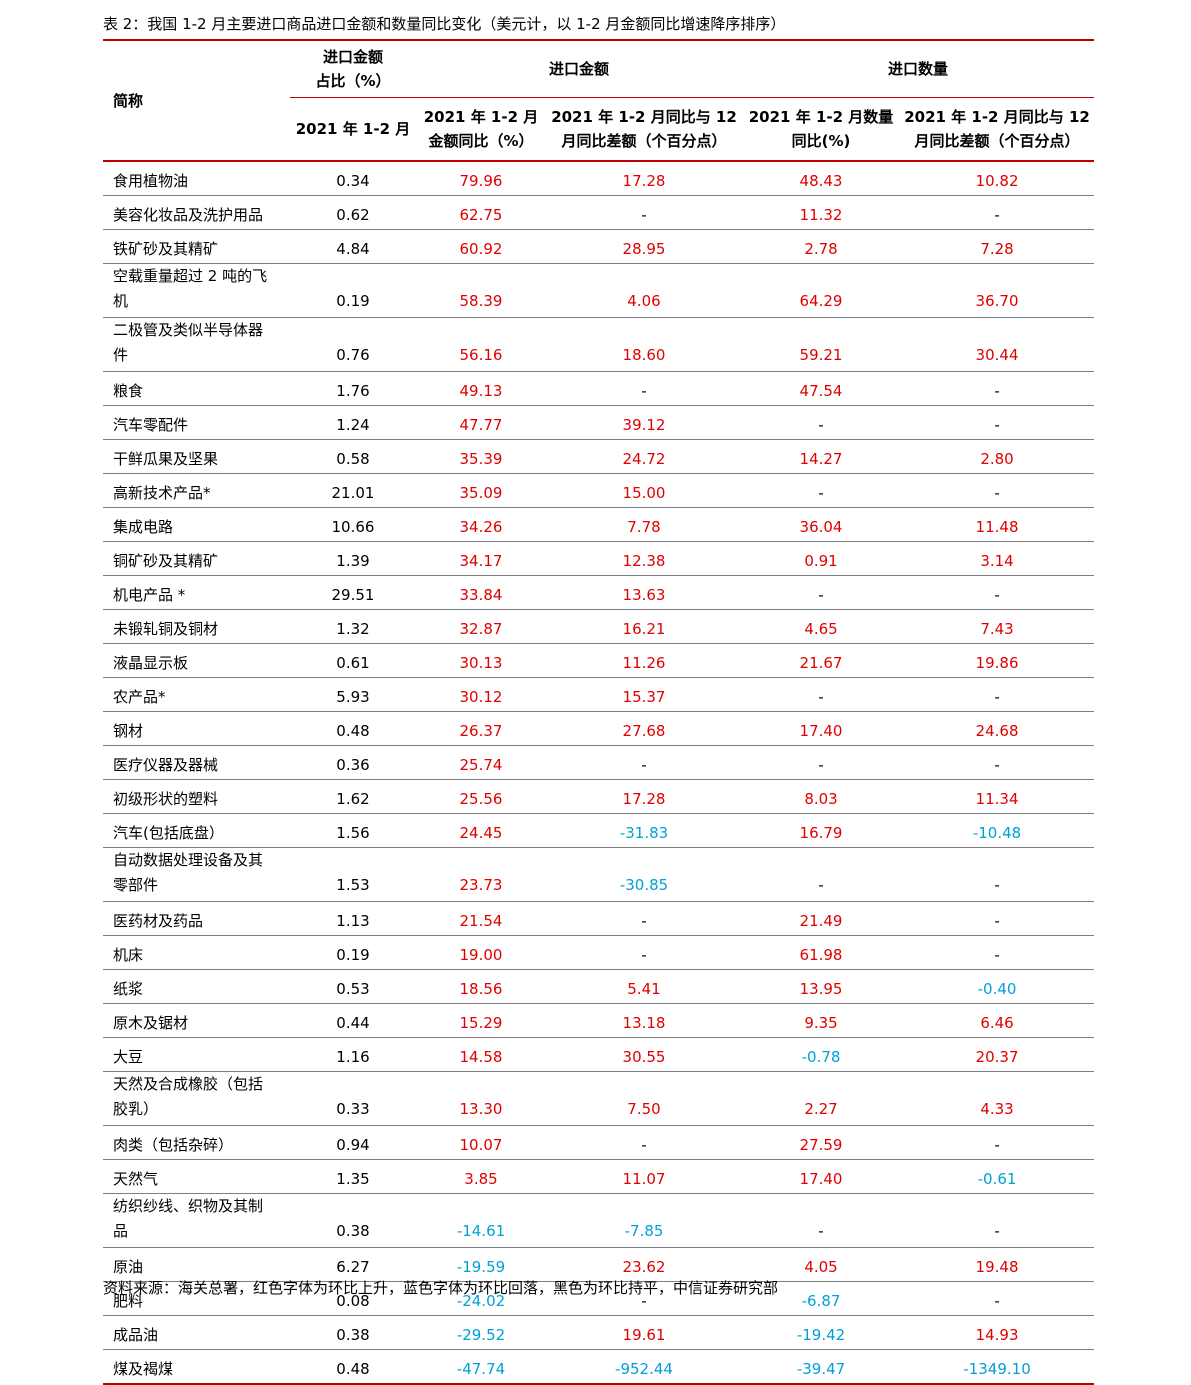  What do you see at coordinates (481, 1332) in the screenshot?
I see `cell-amount-yoy: -29.52` at bounding box center [481, 1332].